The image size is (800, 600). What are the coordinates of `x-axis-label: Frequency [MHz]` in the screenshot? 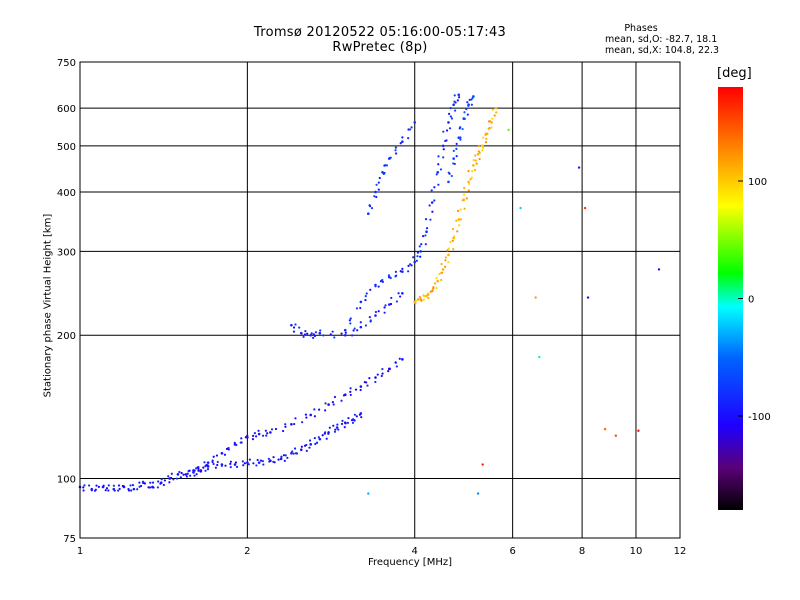 It's located at (410, 562).